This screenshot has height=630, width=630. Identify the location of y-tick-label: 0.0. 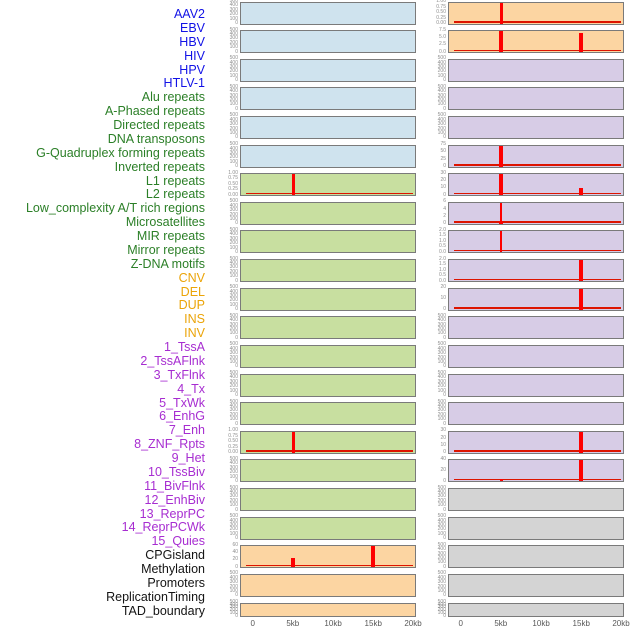
(442, 251).